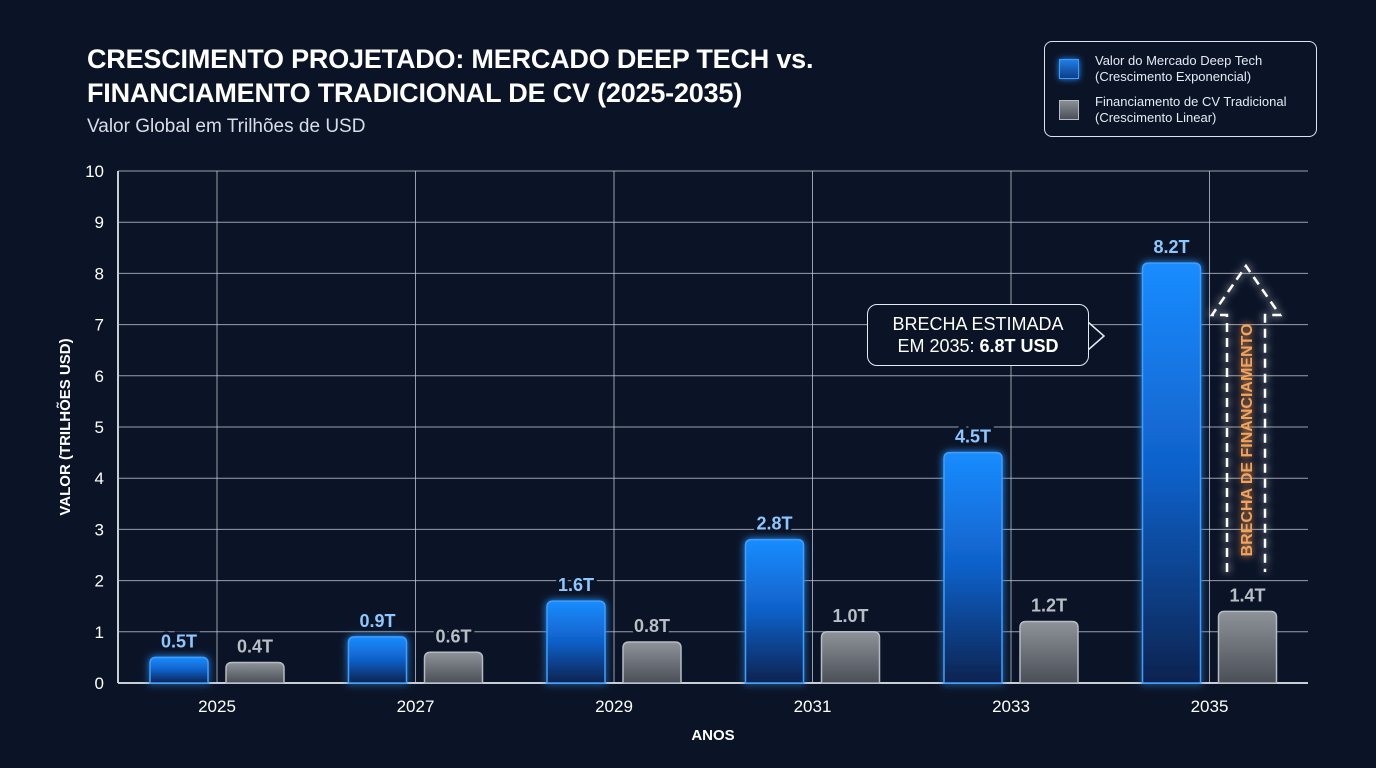 Image resolution: width=1376 pixels, height=768 pixels. What do you see at coordinates (99, 376) in the screenshot?
I see `y-tick-label: 6` at bounding box center [99, 376].